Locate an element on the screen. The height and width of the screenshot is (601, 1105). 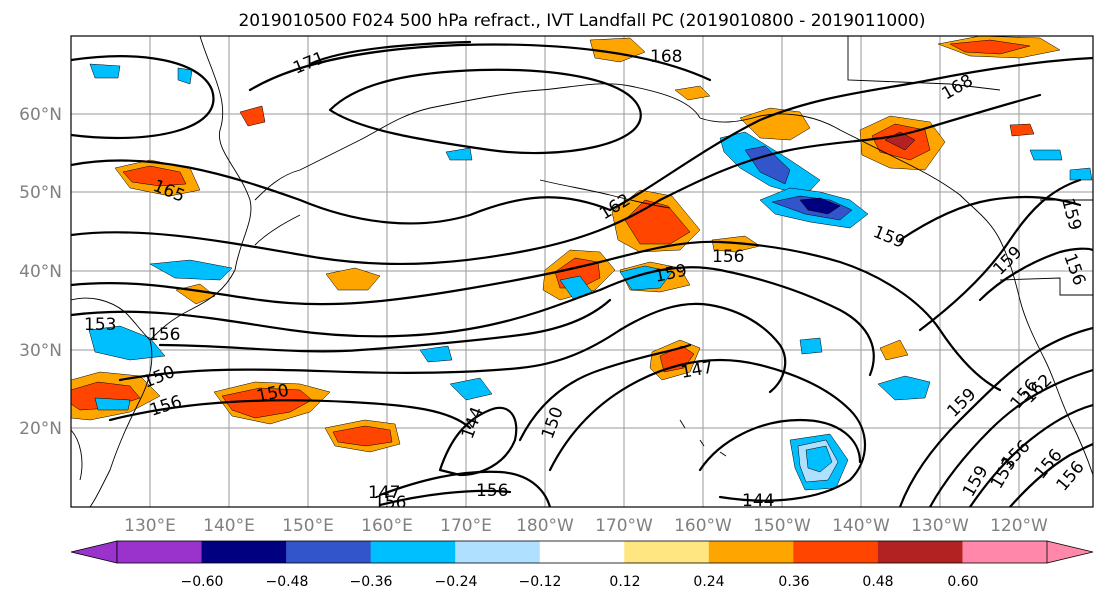
lon-tick-label: 180°W is located at coordinates (545, 526).